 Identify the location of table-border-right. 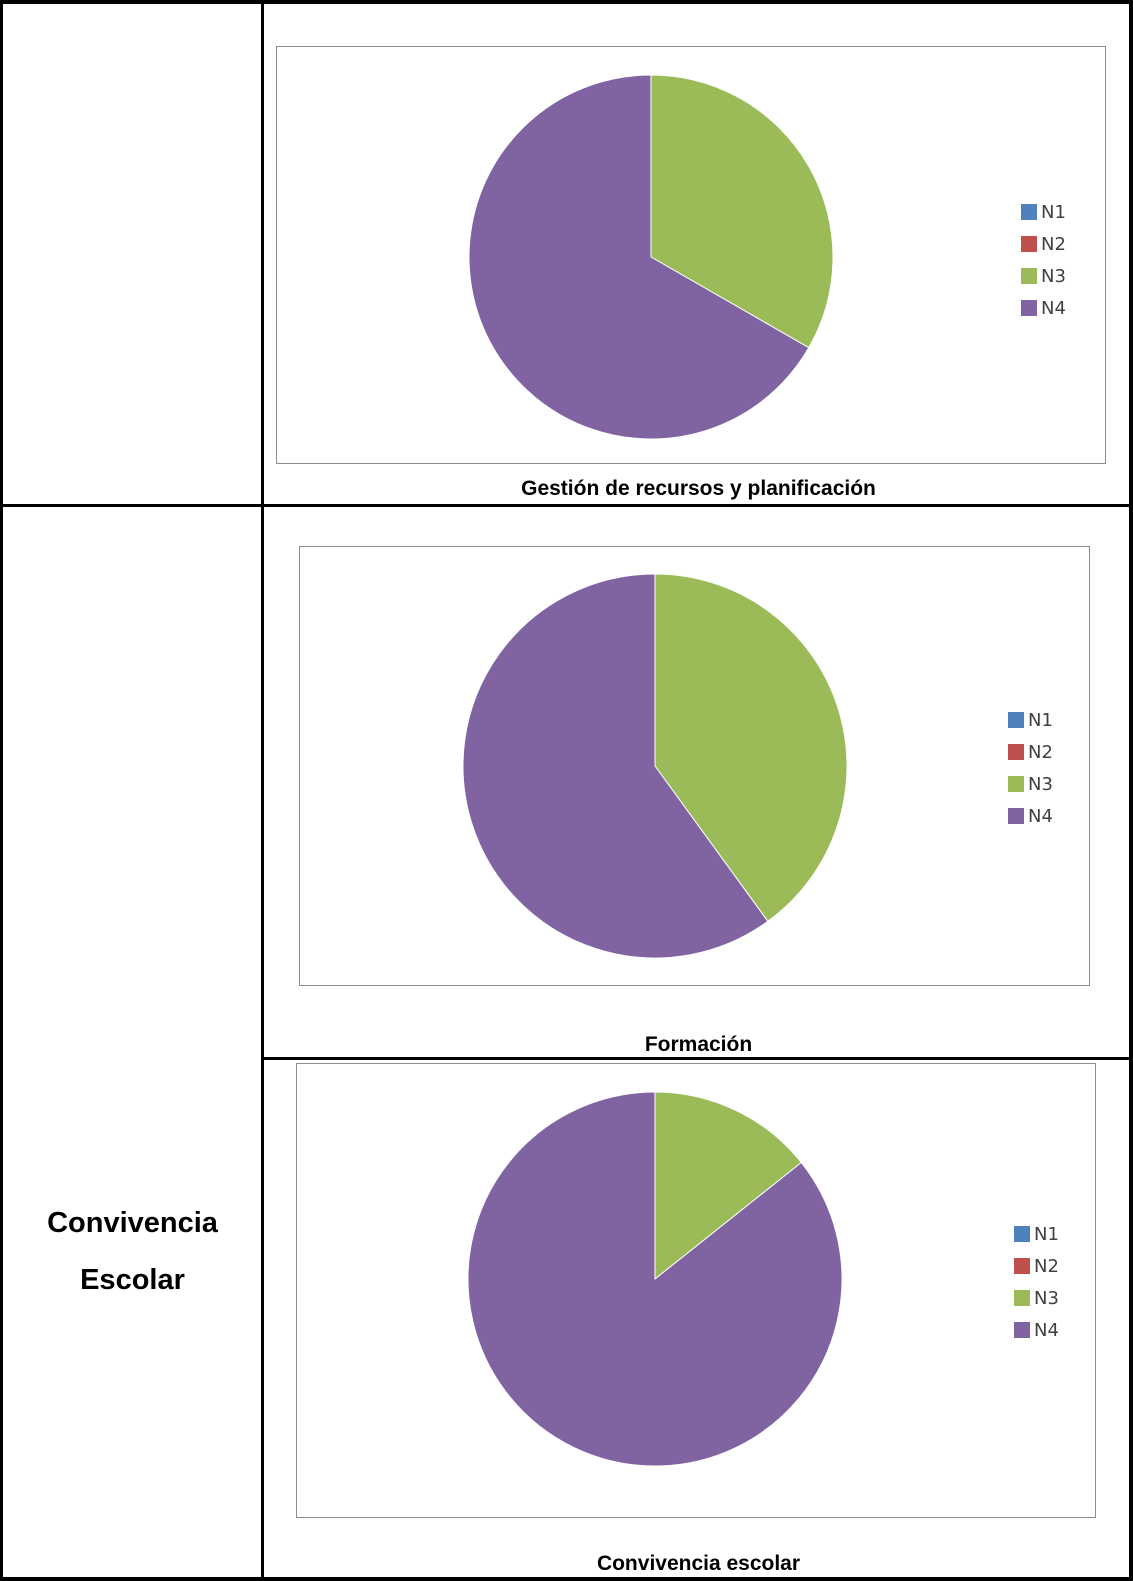
(1131, 790).